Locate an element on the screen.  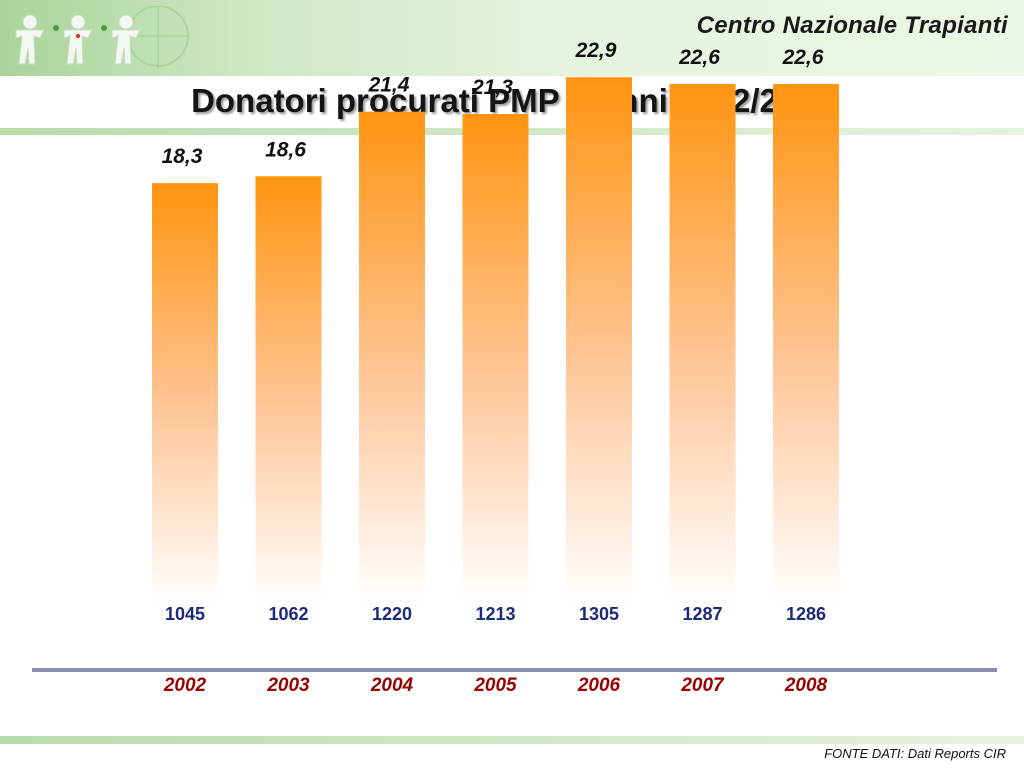
header-band: Centro Nazionale Trapianti is located at coordinates (512, 38).